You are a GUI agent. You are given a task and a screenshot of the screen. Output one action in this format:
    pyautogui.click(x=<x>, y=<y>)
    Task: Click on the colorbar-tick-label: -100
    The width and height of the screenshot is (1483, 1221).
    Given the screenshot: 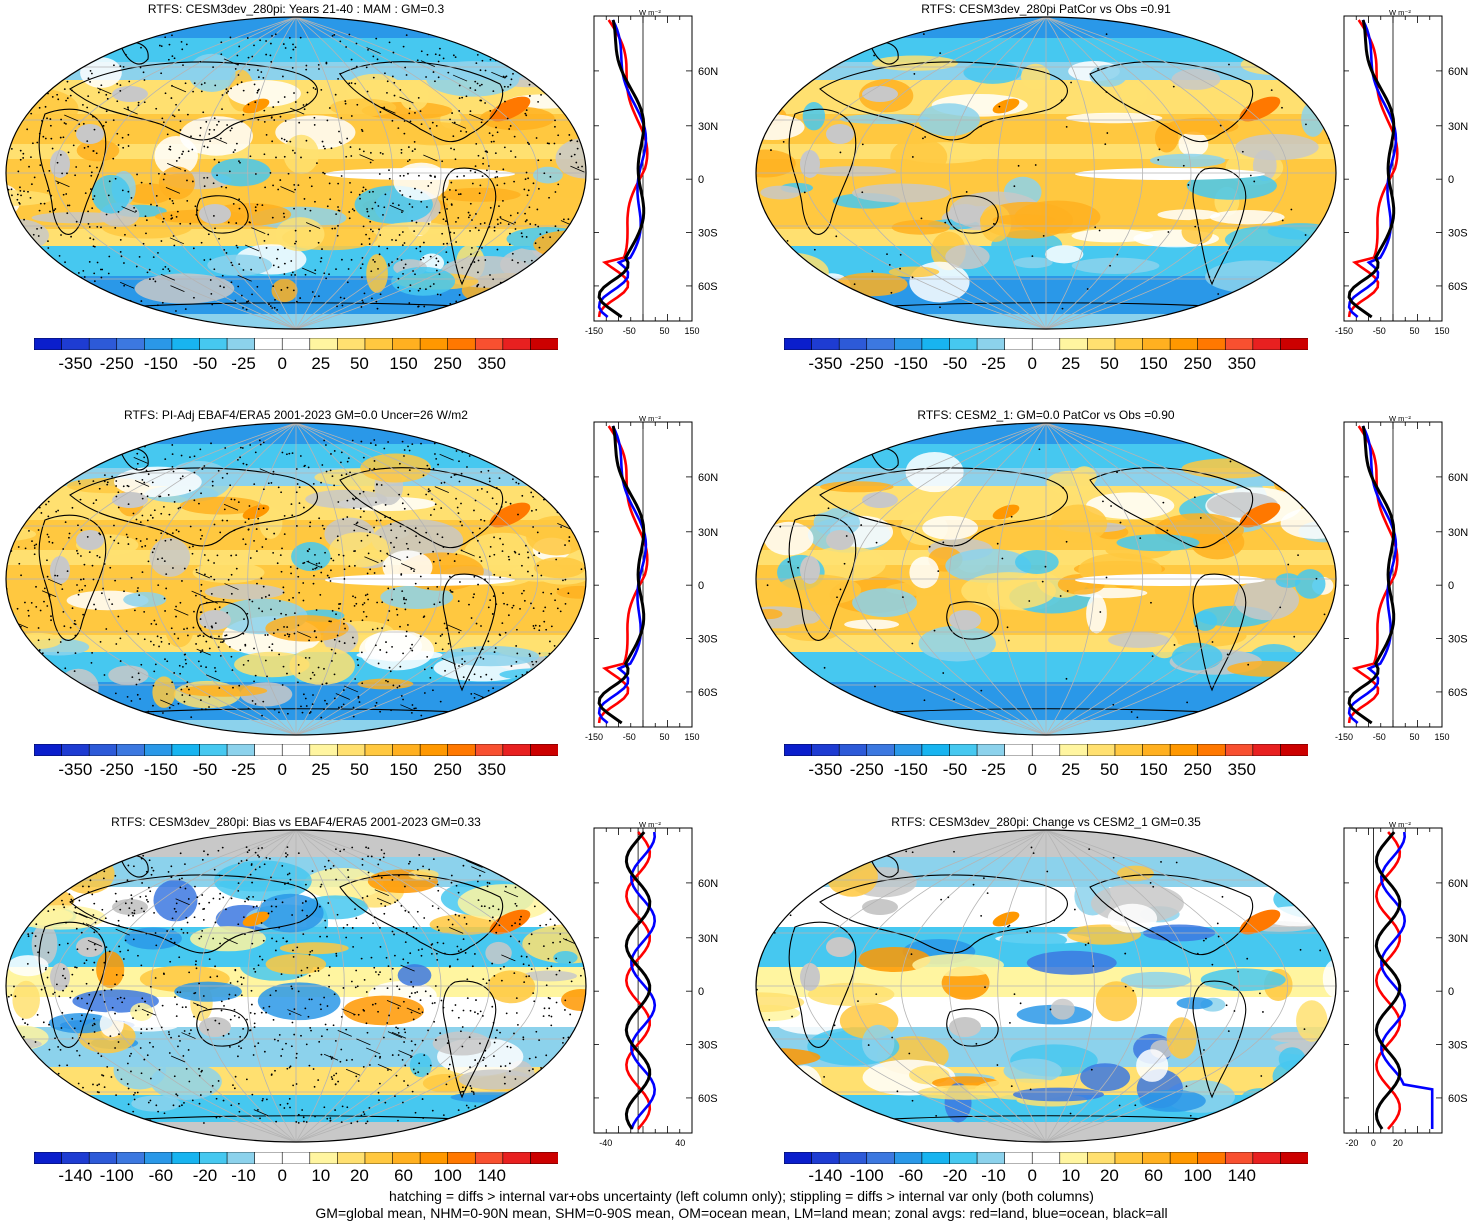 What is the action you would take?
    pyautogui.click(x=116, y=1175)
    